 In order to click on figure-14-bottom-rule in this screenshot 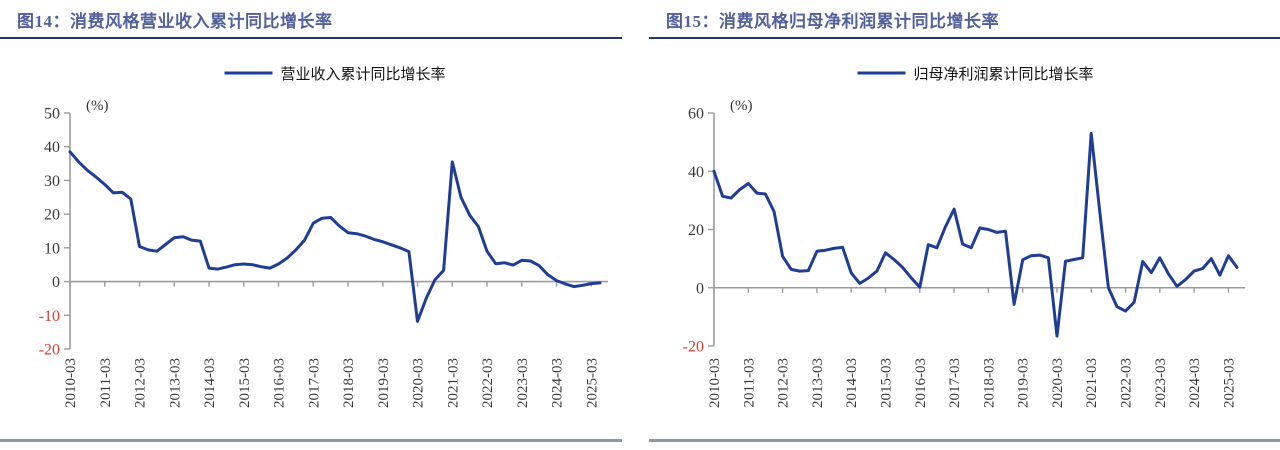, I will do `click(311, 440)`.